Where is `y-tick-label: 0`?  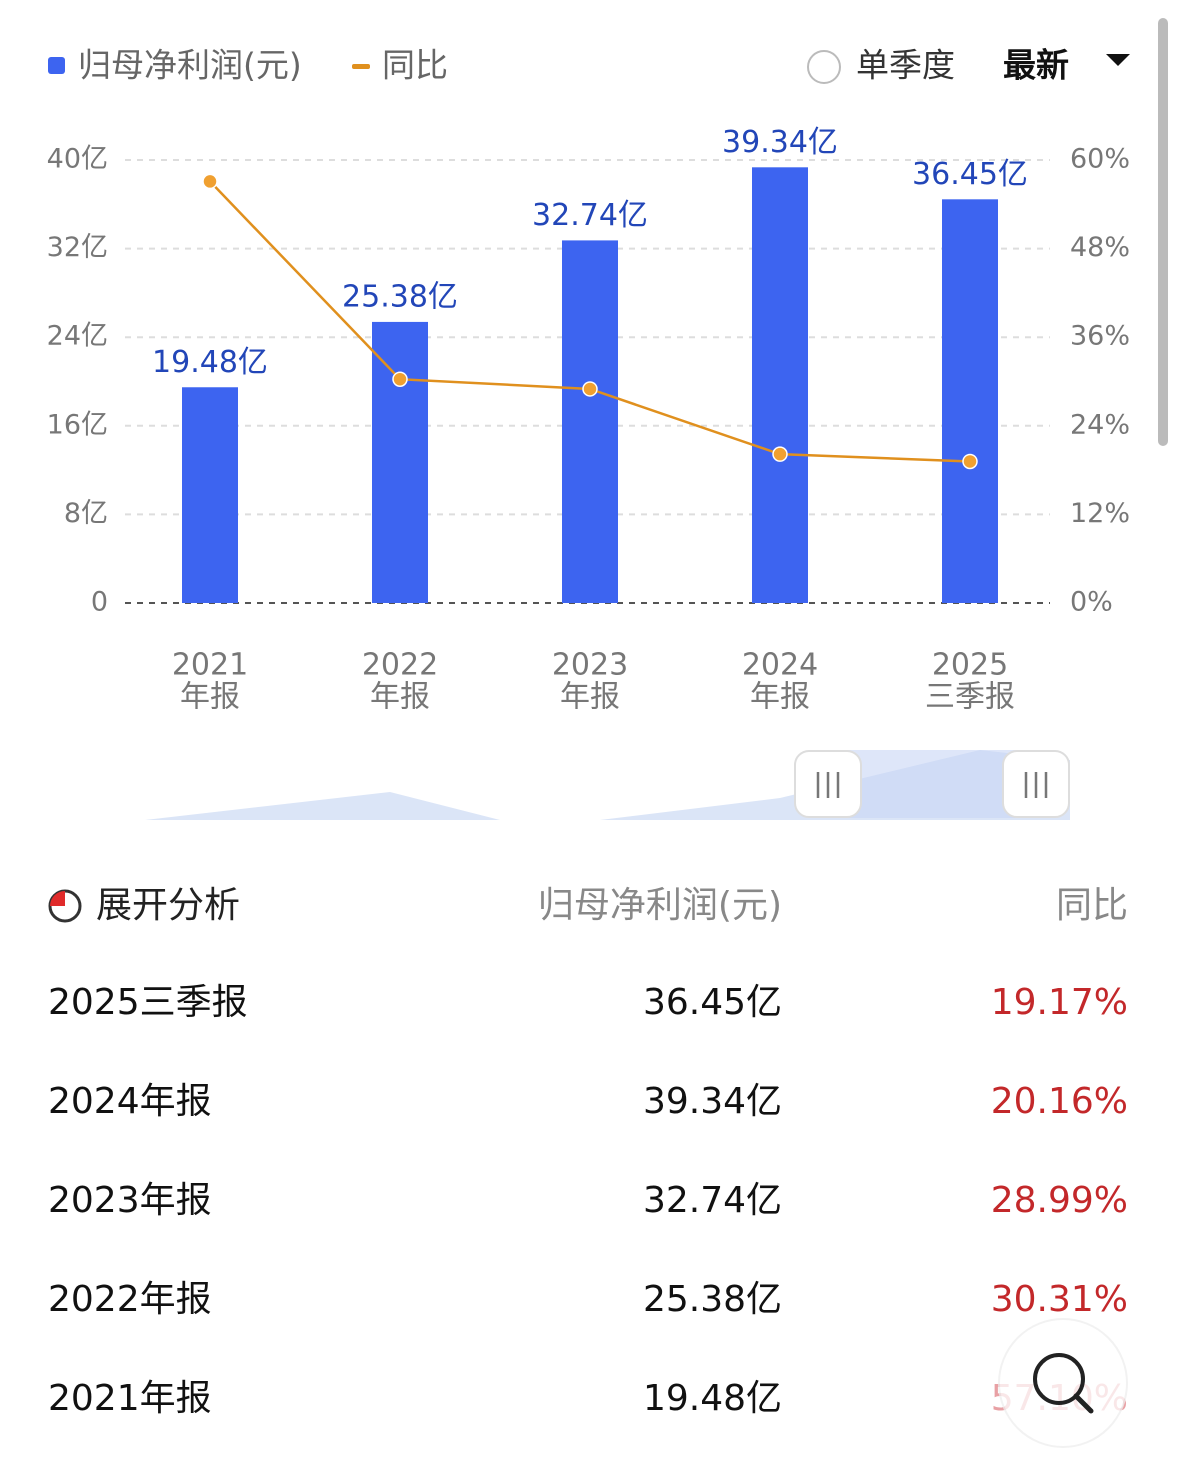
y-tick-label: 0 is located at coordinates (99, 602).